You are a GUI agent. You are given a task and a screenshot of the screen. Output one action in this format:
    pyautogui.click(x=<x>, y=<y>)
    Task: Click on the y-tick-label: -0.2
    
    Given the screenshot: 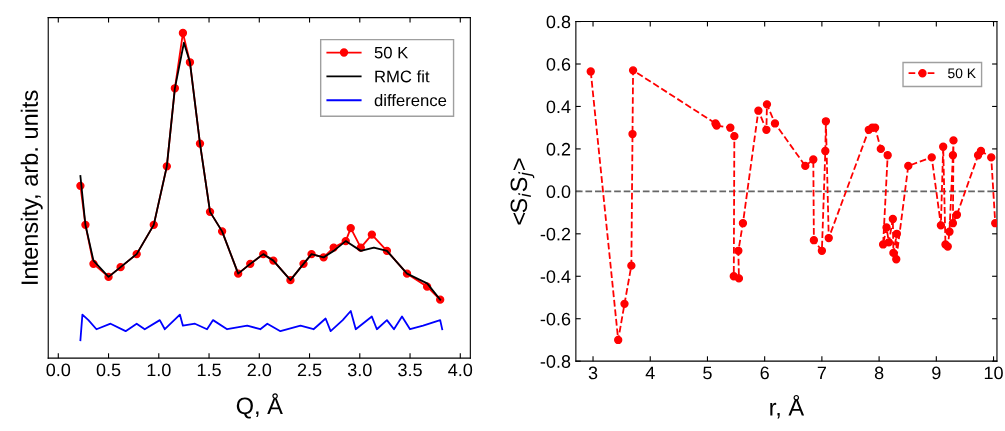 What is the action you would take?
    pyautogui.click(x=555, y=234)
    